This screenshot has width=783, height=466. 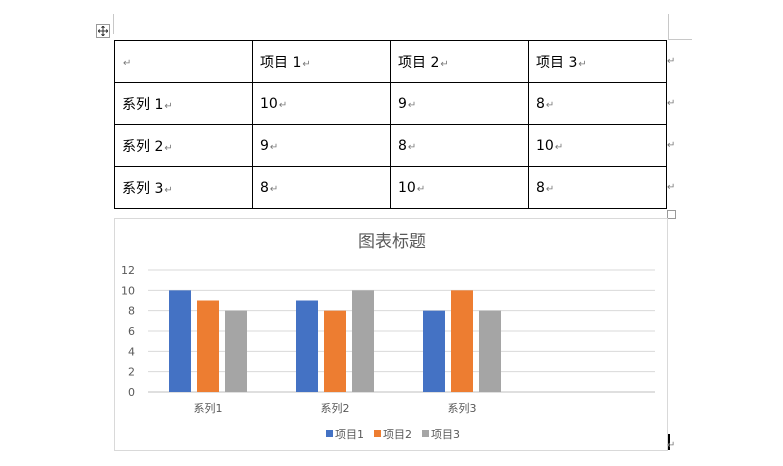 What do you see at coordinates (668, 26) in the screenshot?
I see `page-margin-corner-top-right-v` at bounding box center [668, 26].